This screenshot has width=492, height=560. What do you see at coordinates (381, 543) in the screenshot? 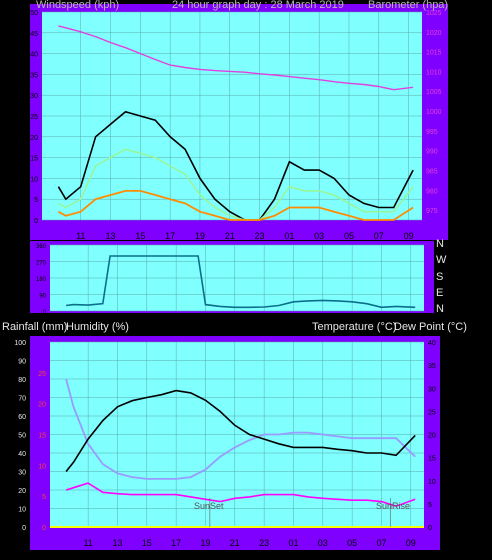
I see `temp-x-tick-label: 07` at bounding box center [381, 543].